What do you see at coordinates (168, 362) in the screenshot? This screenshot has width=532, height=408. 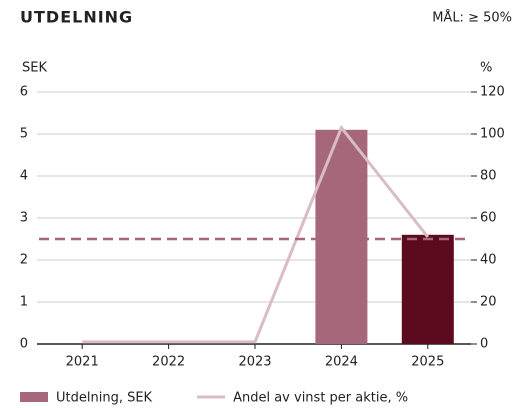 I see `x-tick-label: 2022` at bounding box center [168, 362].